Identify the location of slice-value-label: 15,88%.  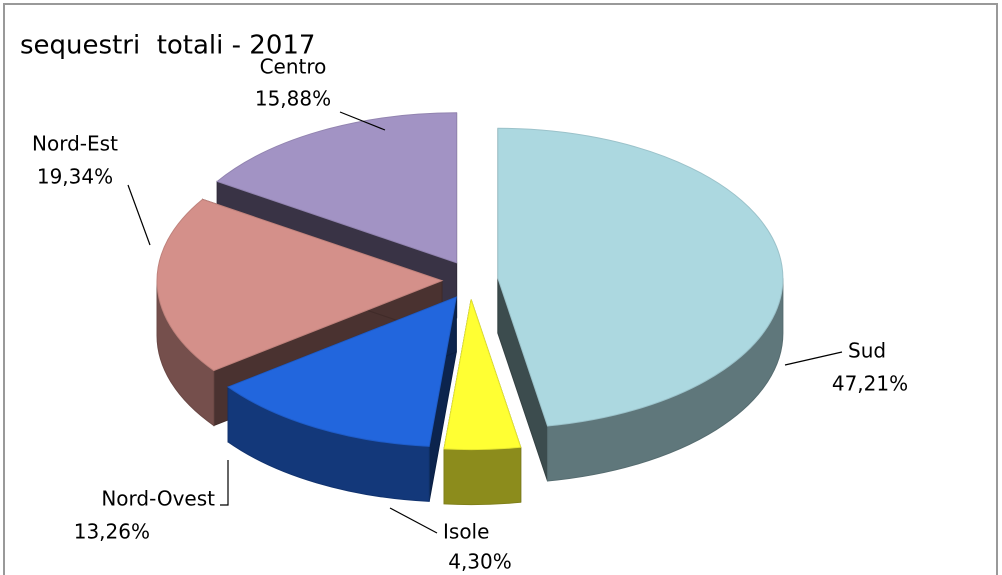
(293, 99).